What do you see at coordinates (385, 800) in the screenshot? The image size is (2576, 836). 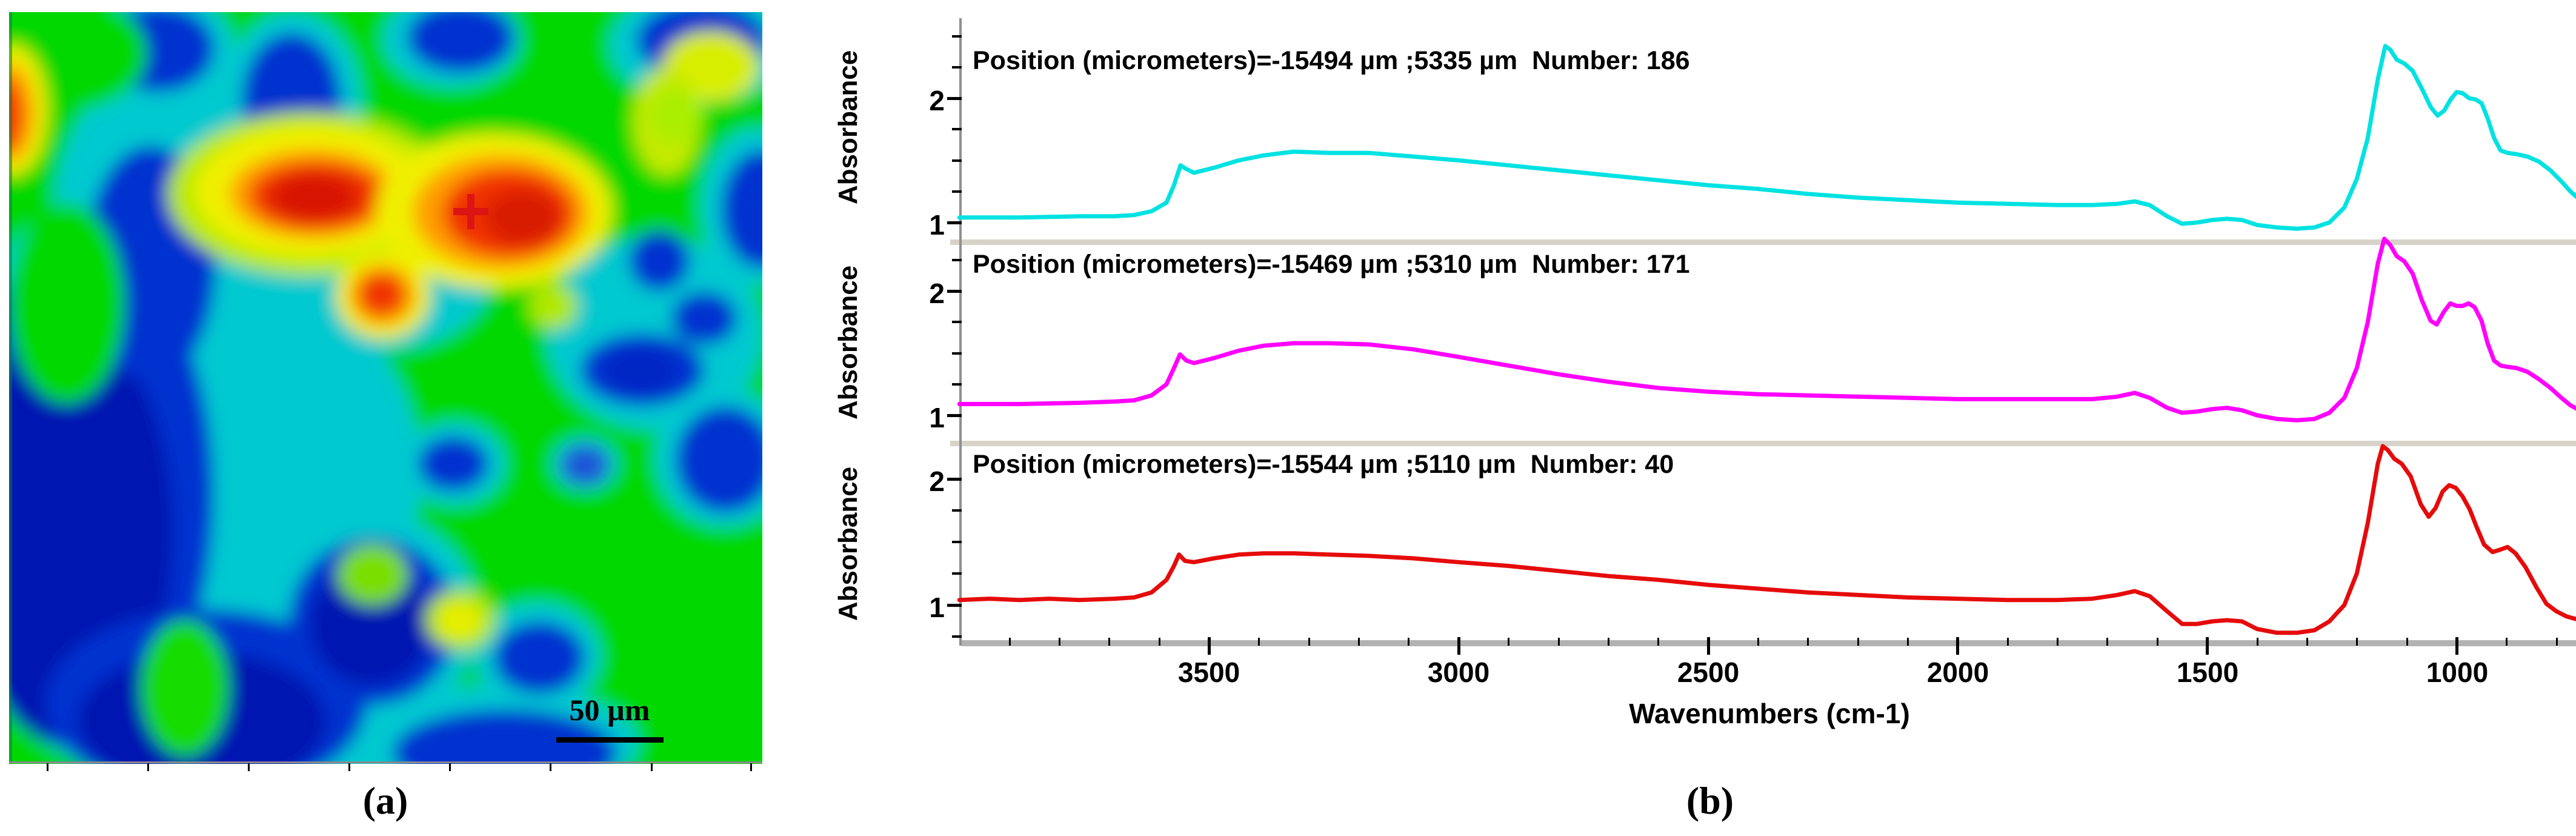 I see `panel-a-caption: (a)` at bounding box center [385, 800].